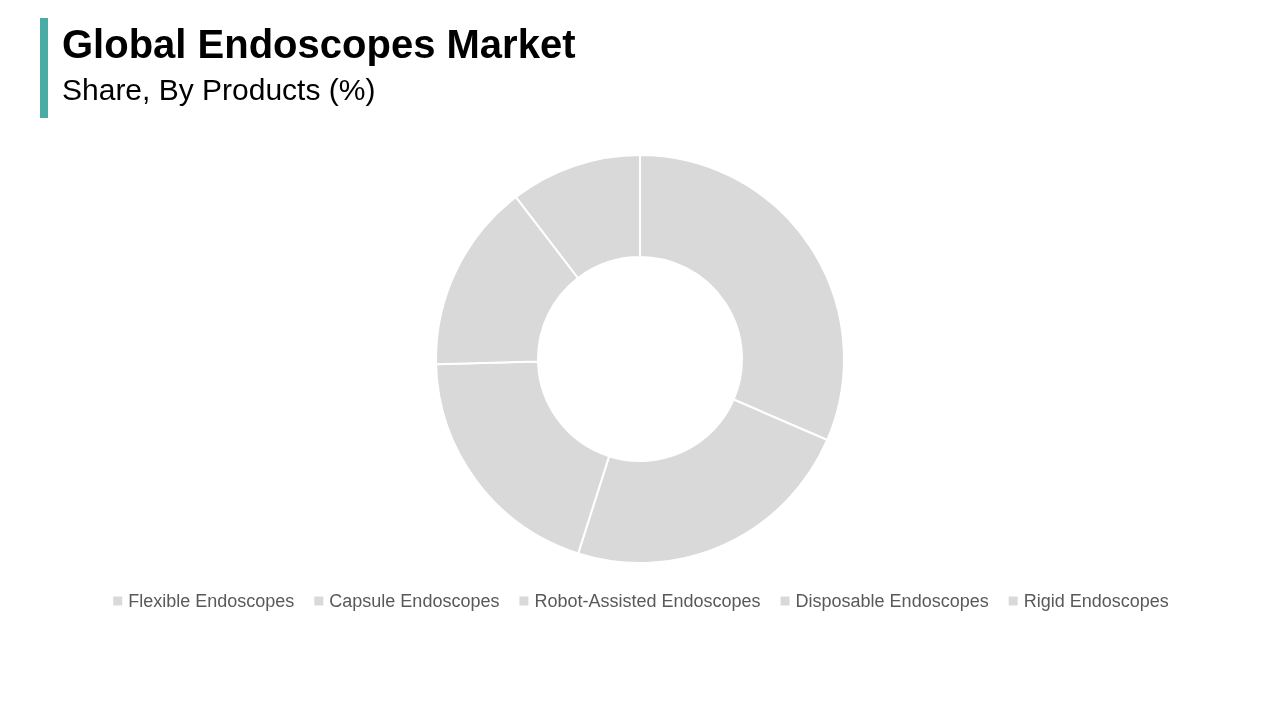 The image size is (1280, 720). What do you see at coordinates (892, 601) in the screenshot?
I see `legend-label: Disposable Endoscopes` at bounding box center [892, 601].